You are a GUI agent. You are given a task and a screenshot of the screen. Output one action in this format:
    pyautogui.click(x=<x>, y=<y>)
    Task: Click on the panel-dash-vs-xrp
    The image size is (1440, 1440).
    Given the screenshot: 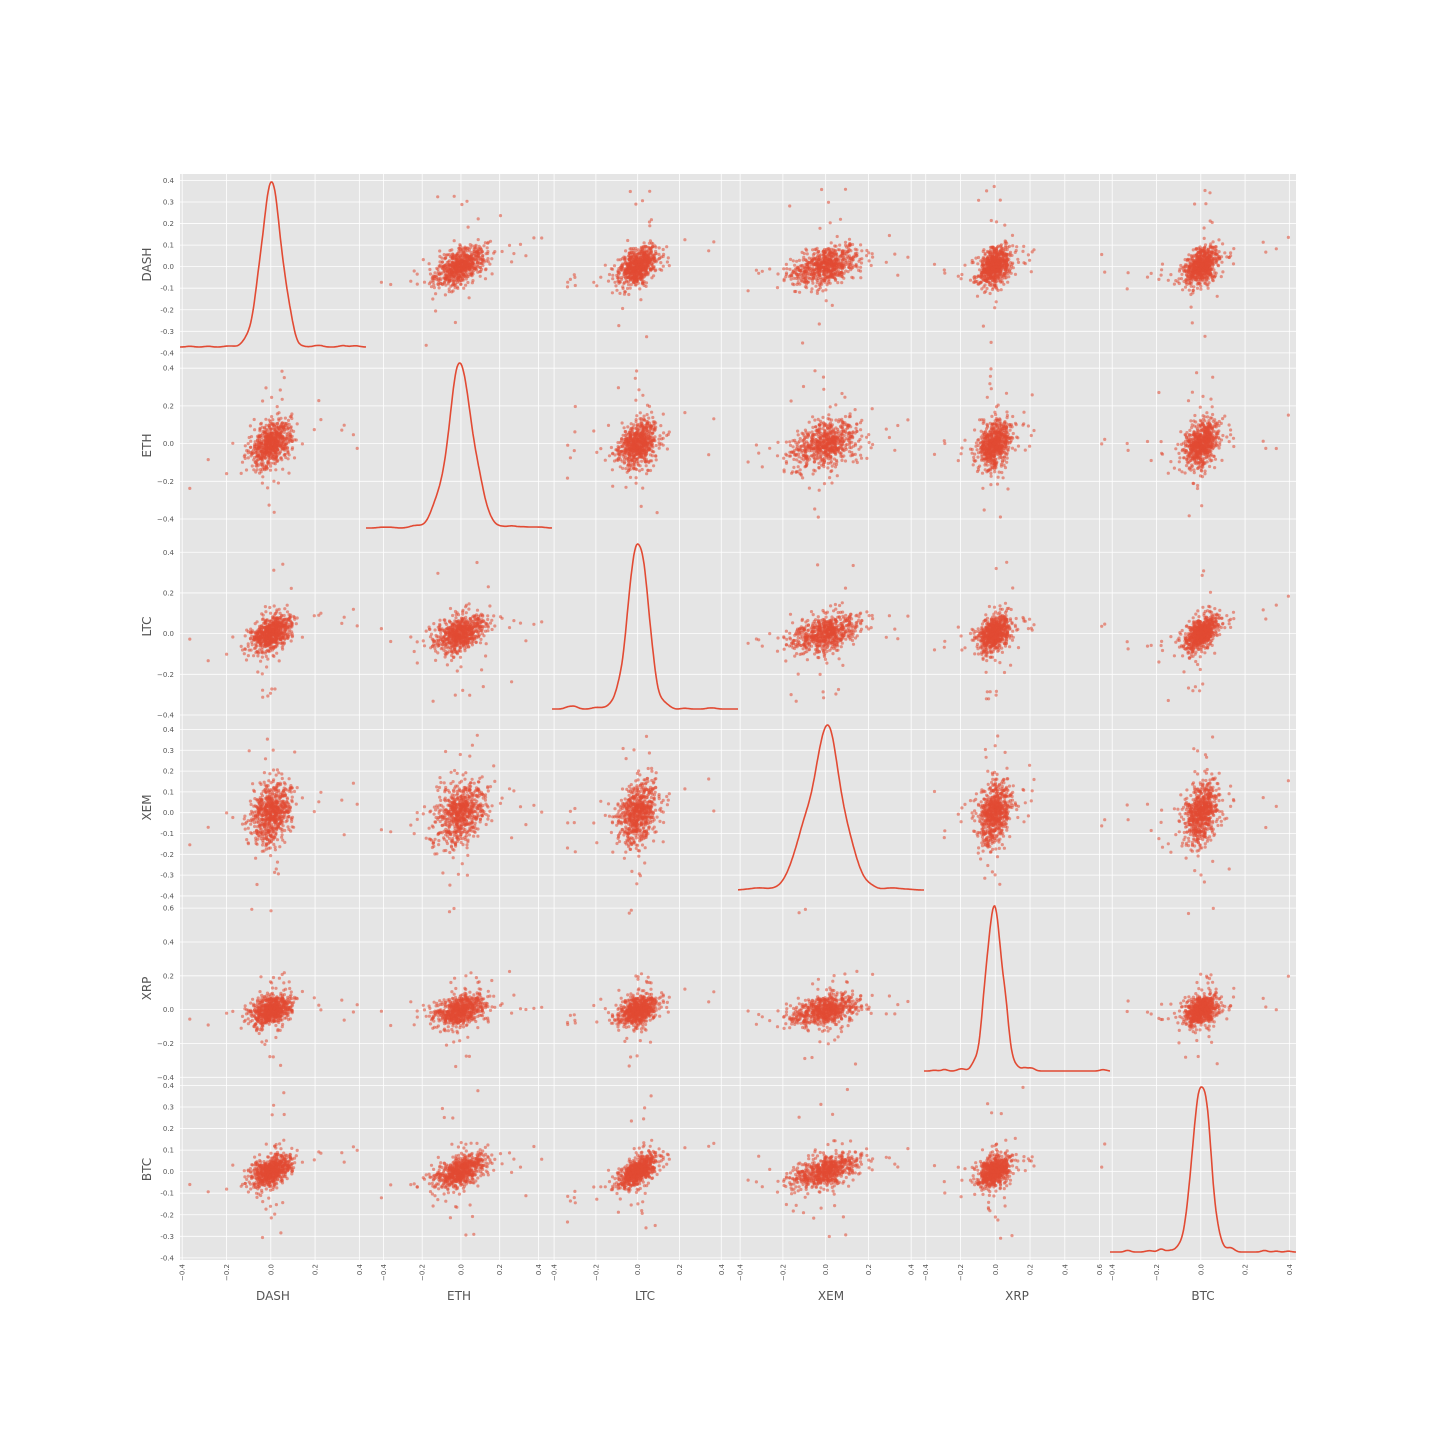 What is the action you would take?
    pyautogui.click(x=1017, y=264)
    